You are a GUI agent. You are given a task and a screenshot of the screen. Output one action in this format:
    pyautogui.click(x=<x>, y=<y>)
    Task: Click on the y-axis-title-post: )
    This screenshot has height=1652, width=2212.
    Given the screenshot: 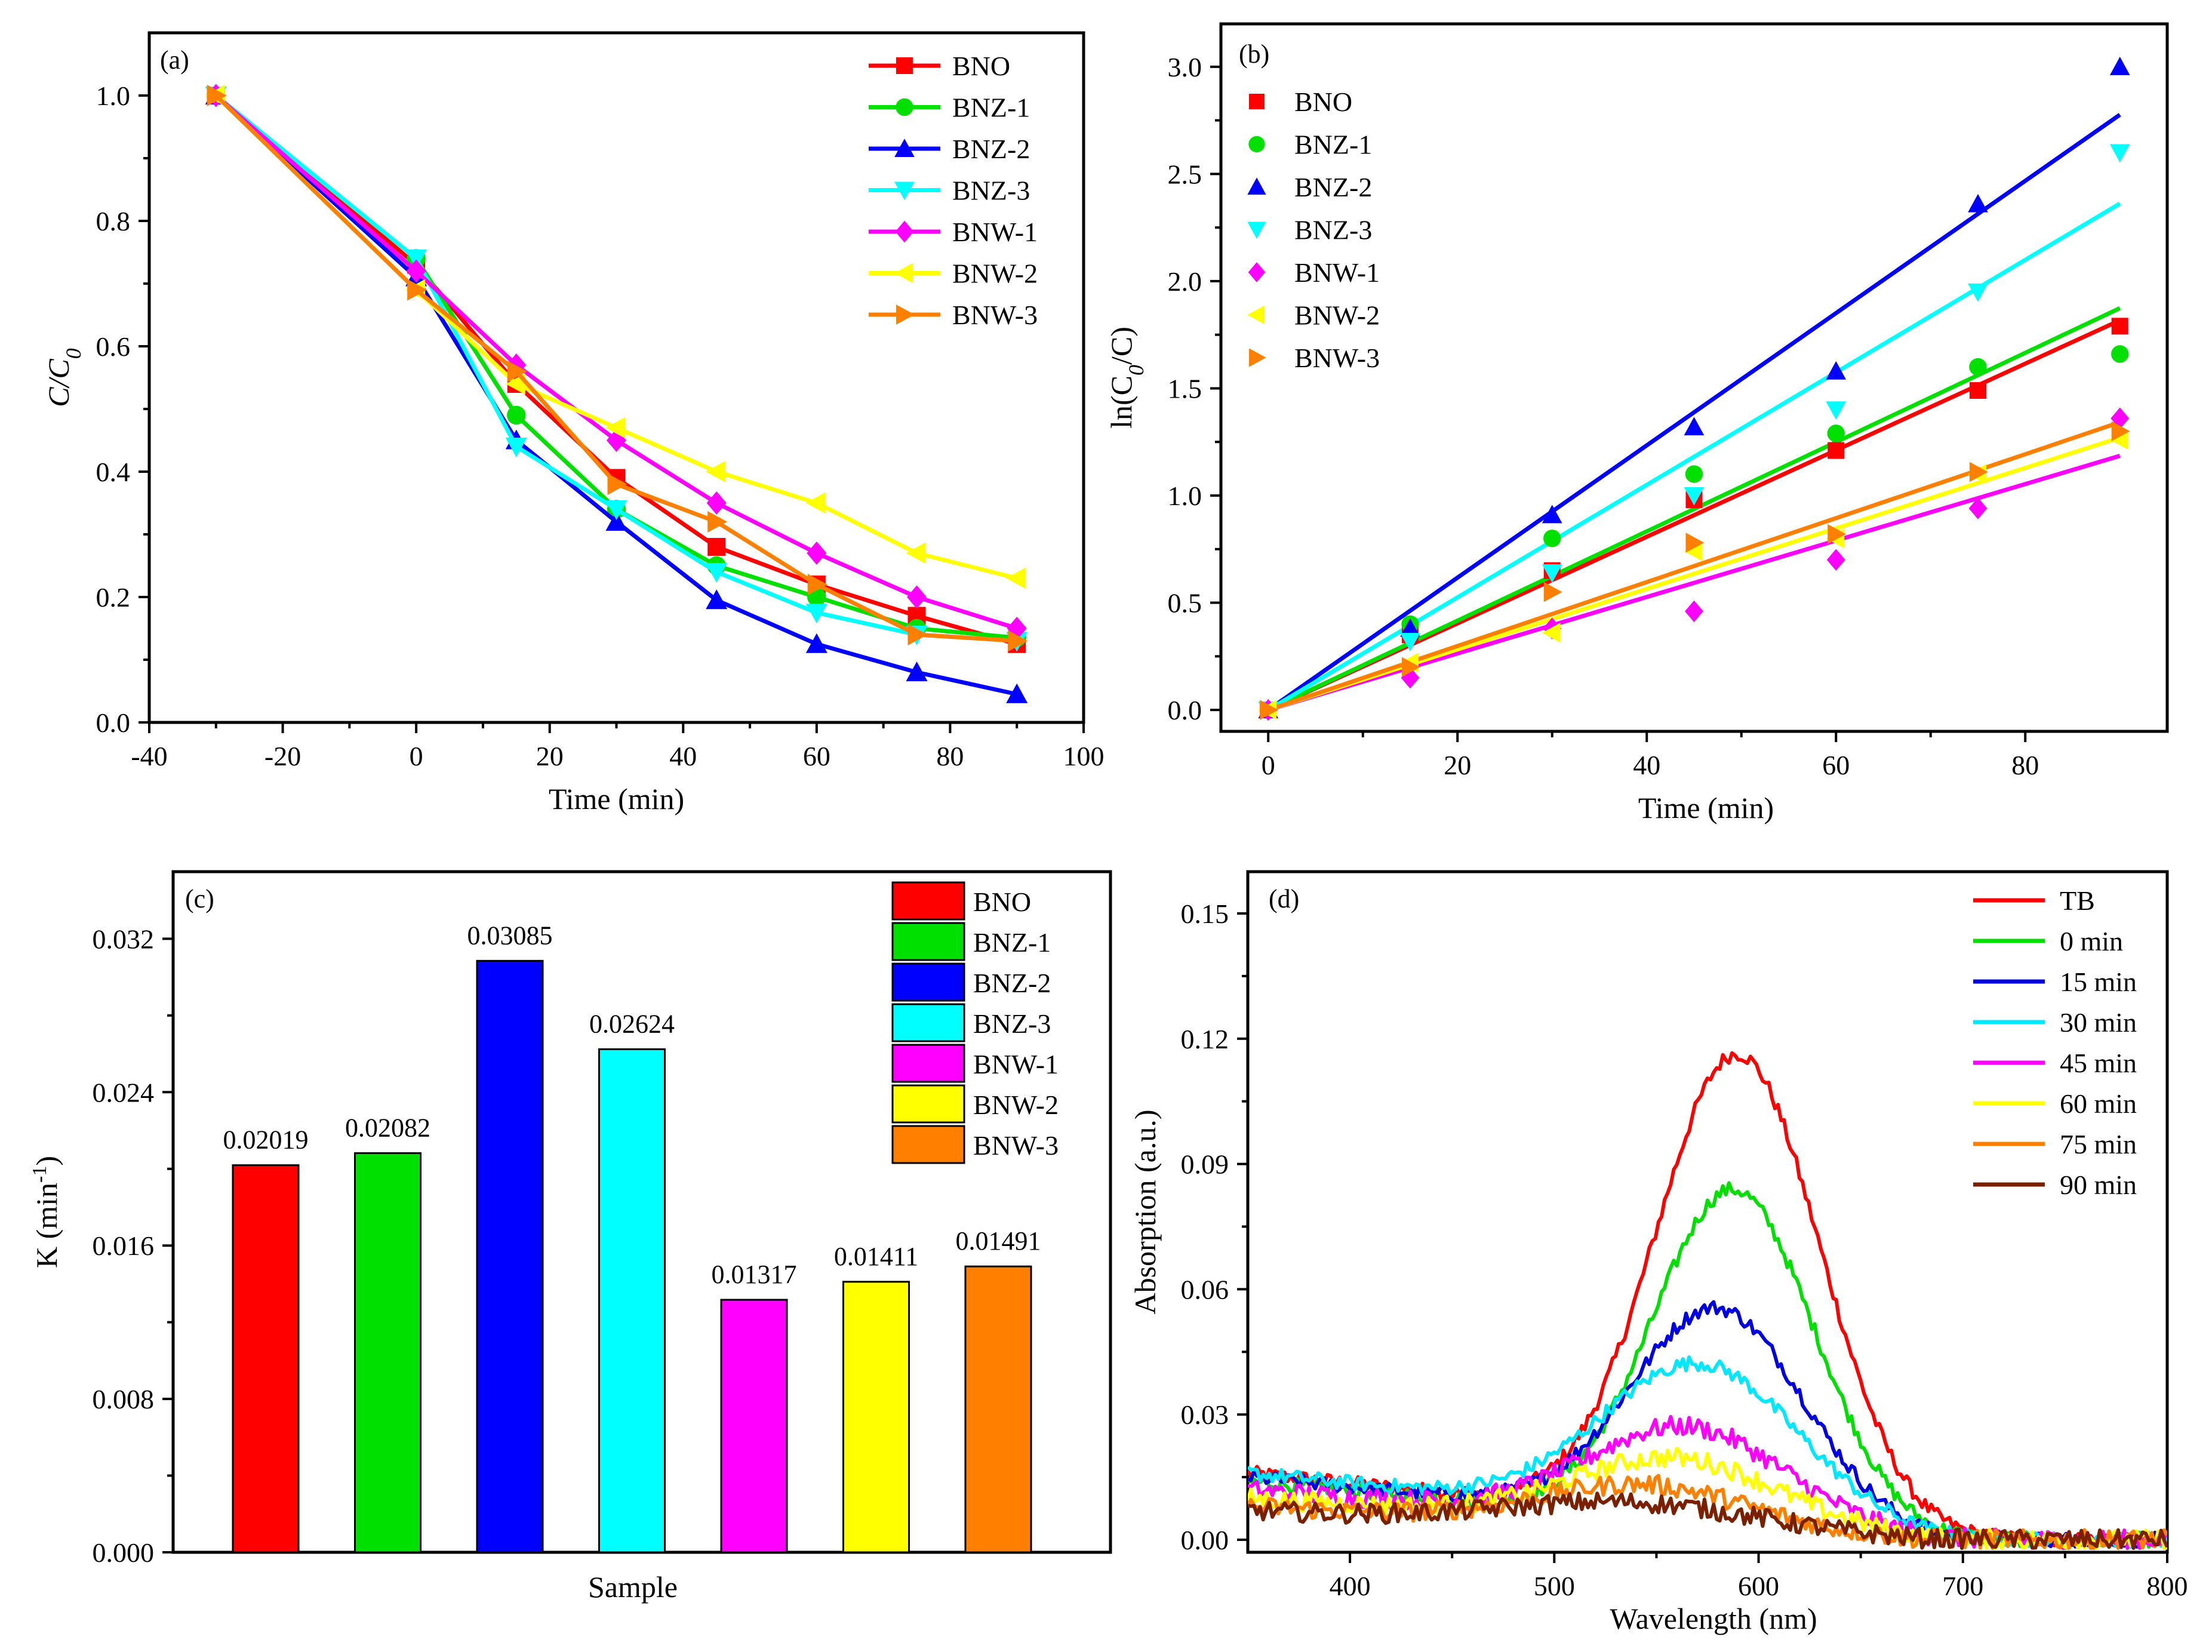 What is the action you would take?
    pyautogui.click(x=46, y=1161)
    